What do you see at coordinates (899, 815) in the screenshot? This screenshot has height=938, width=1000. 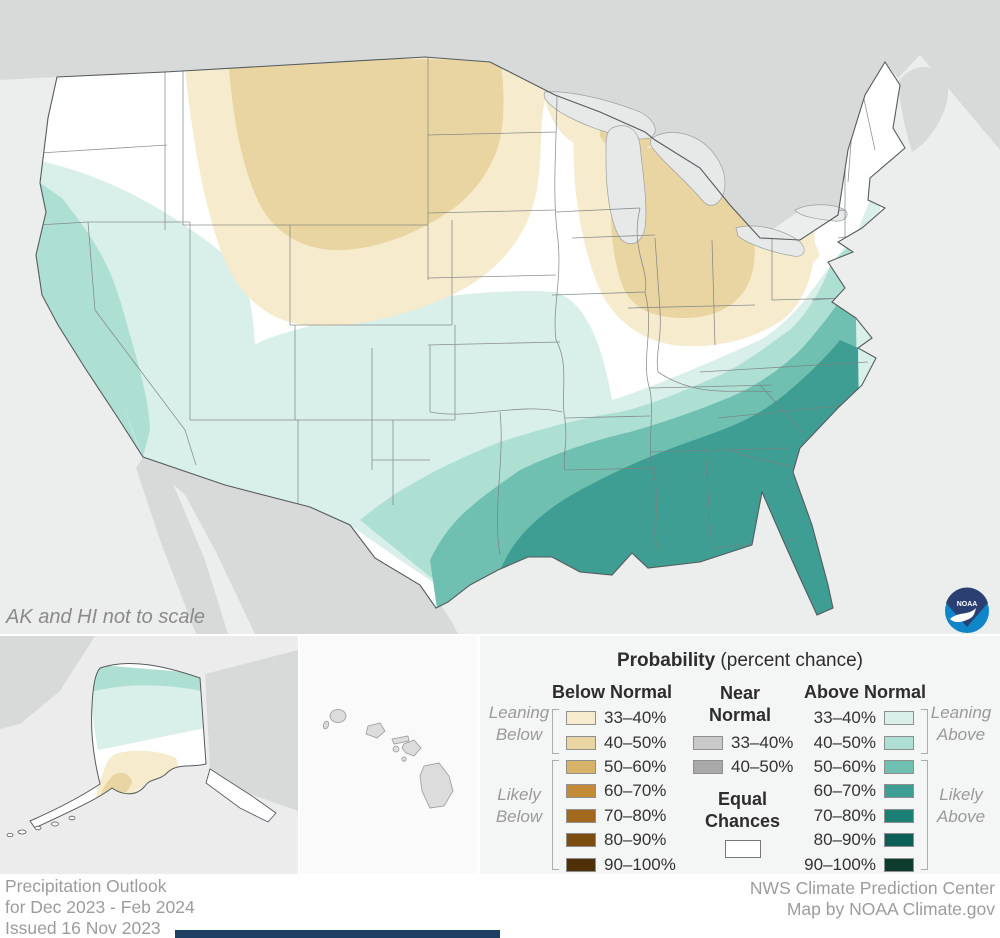 I see `above-70-swatch` at bounding box center [899, 815].